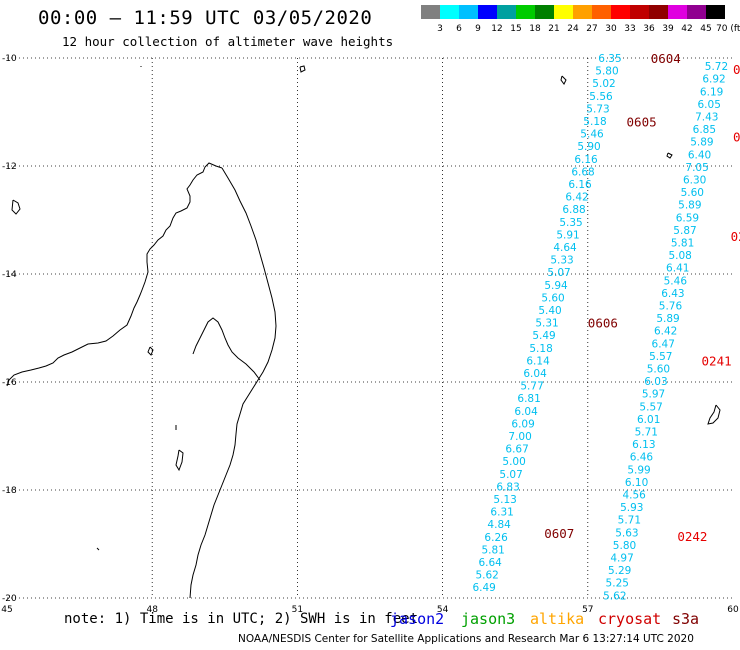  I want to click on wave-height-value: 6.46, so click(642, 458).